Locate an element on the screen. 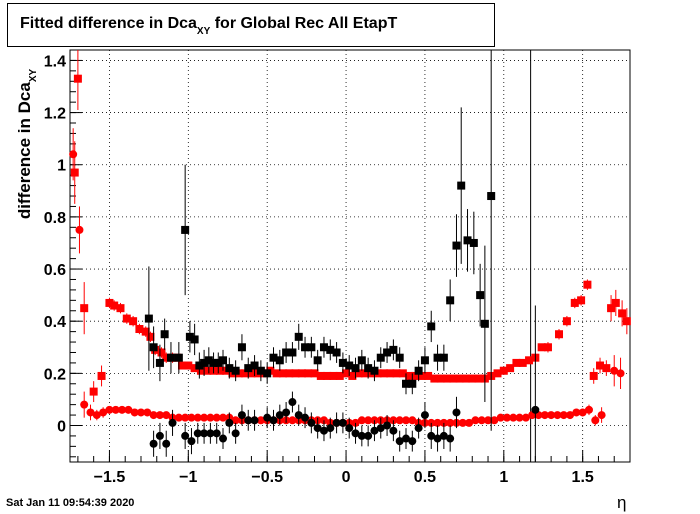 The width and height of the screenshot is (700, 514). y-tick-label: 0.8 is located at coordinates (55, 218).